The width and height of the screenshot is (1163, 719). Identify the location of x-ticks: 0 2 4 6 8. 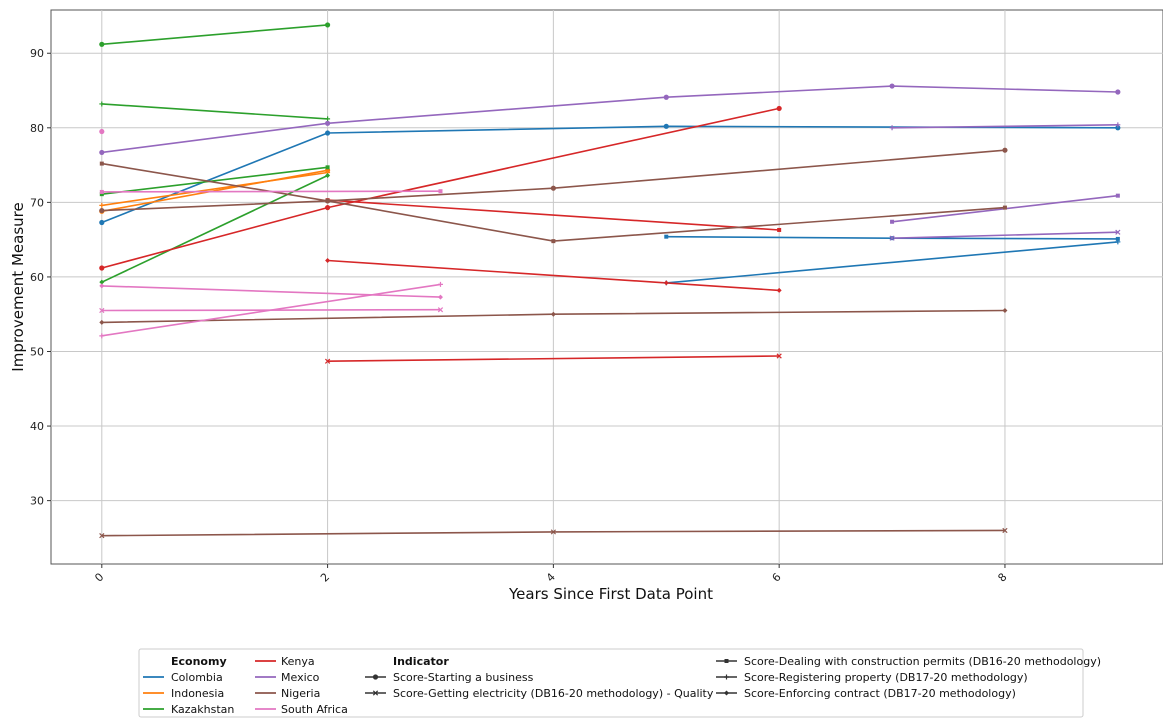
(551, 574).